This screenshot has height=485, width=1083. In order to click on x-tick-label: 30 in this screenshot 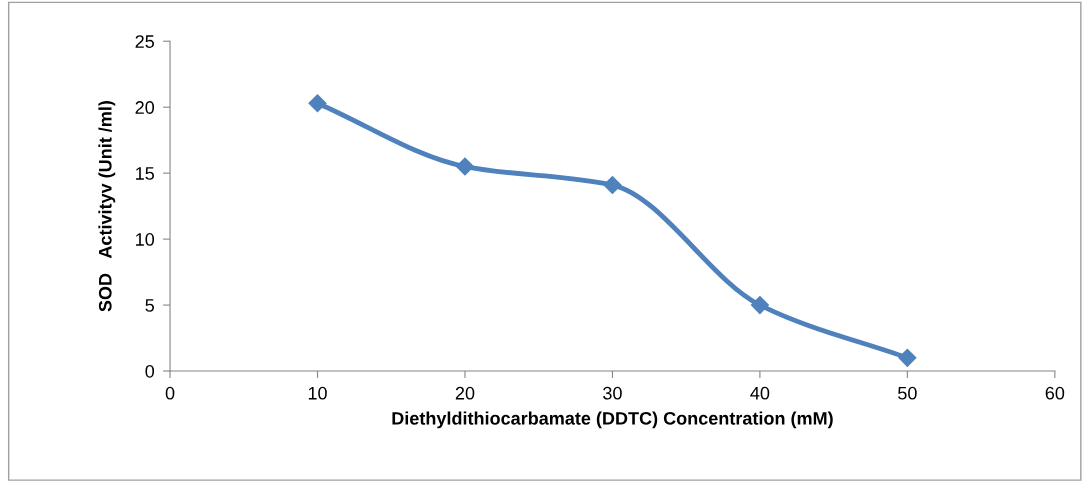, I will do `click(612, 393)`.